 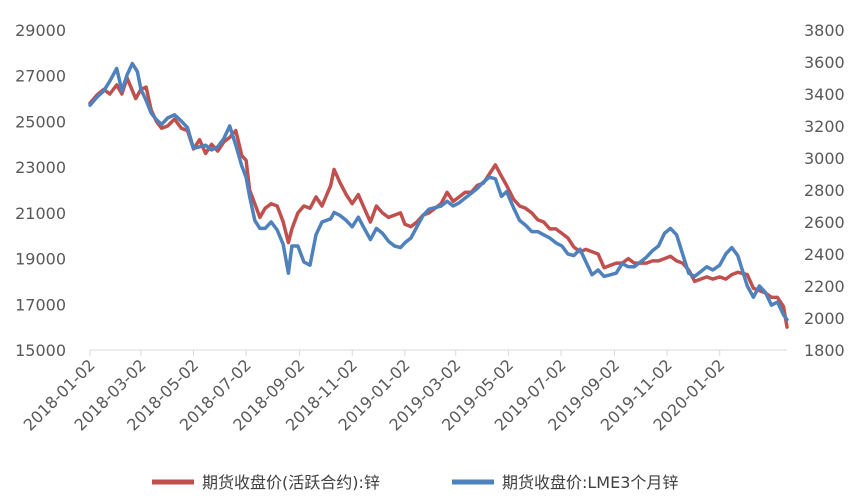 What do you see at coordinates (40, 350) in the screenshot?
I see `left-axis-tick-label: 15000` at bounding box center [40, 350].